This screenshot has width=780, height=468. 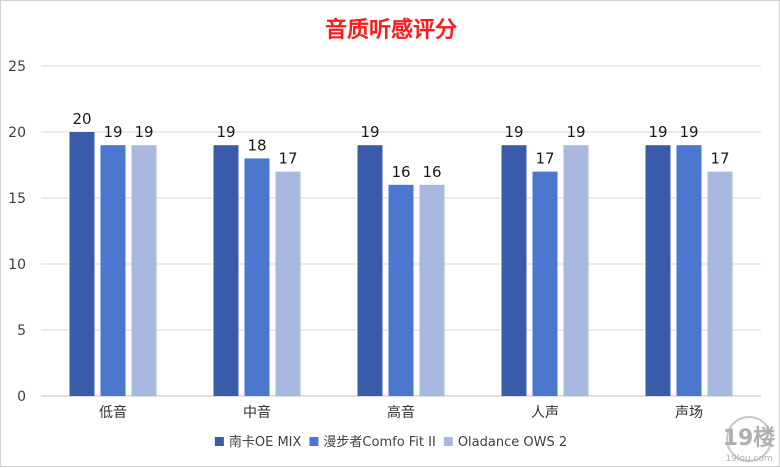 What do you see at coordinates (379, 442) in the screenshot?
I see `legend-label: 漫步者Comfo Fit II` at bounding box center [379, 442].